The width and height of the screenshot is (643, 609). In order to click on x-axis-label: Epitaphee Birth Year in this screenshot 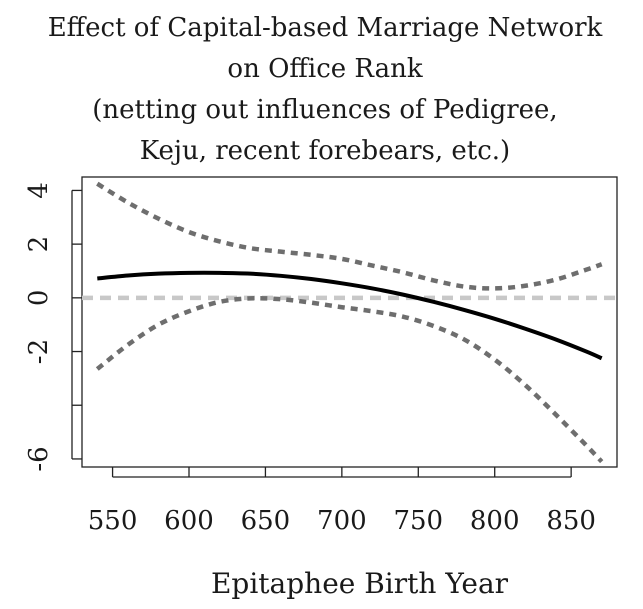, I will do `click(360, 583)`.